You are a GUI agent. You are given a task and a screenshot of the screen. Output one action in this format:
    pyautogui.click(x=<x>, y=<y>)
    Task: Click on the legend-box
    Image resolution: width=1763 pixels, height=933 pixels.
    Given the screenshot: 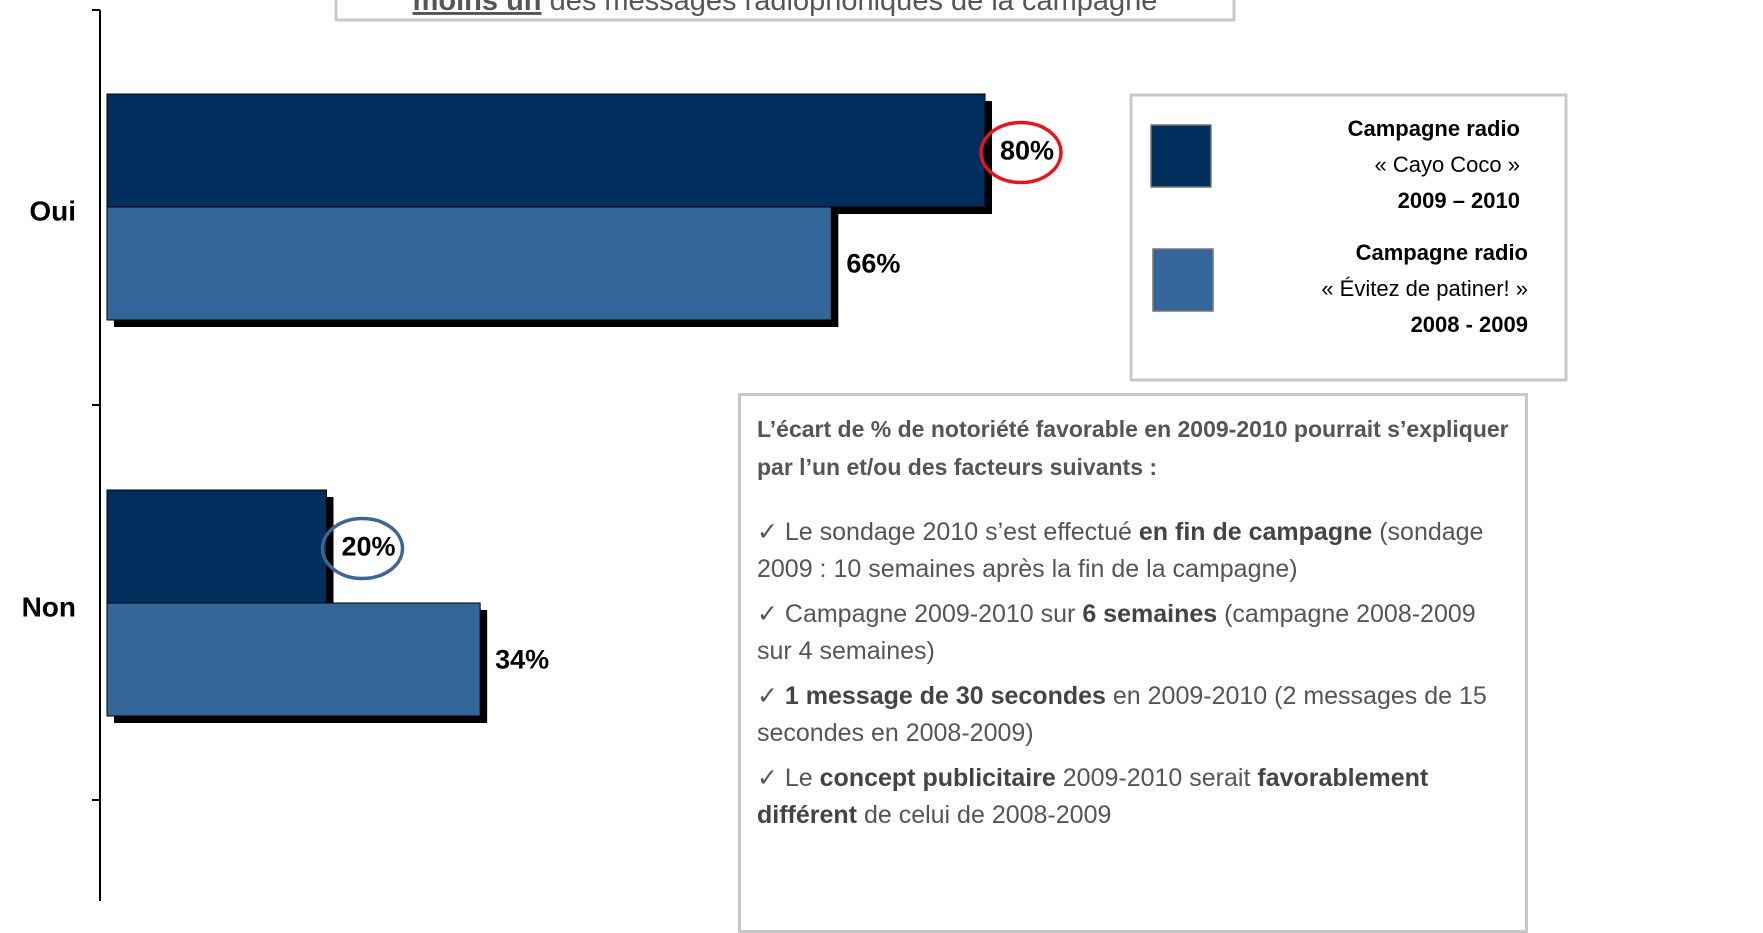 What is the action you would take?
    pyautogui.click(x=1348, y=237)
    